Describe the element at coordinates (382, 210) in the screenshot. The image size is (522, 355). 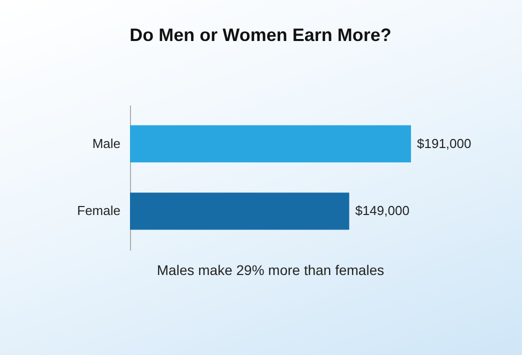
I see `data-label: $149,000` at that location.